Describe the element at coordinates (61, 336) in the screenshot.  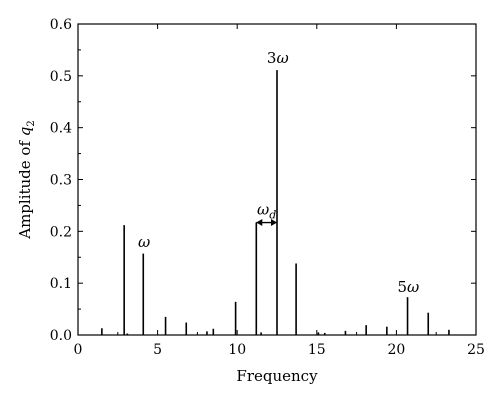
I see `y-tick-label: 0.0` at that location.